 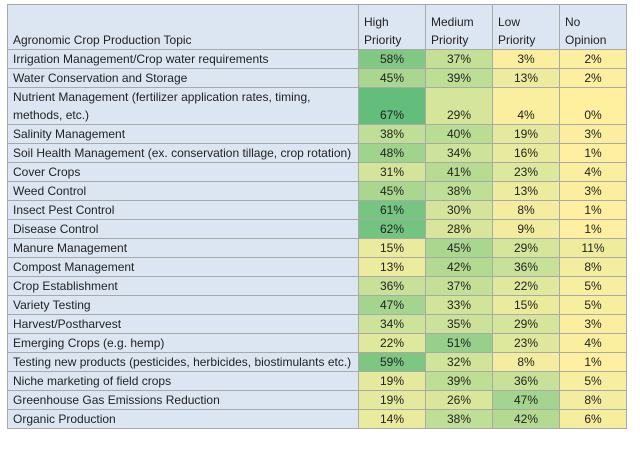 I want to click on table-row: Harvest/Postharvest 34% 35% 29% 3%, so click(x=317, y=324).